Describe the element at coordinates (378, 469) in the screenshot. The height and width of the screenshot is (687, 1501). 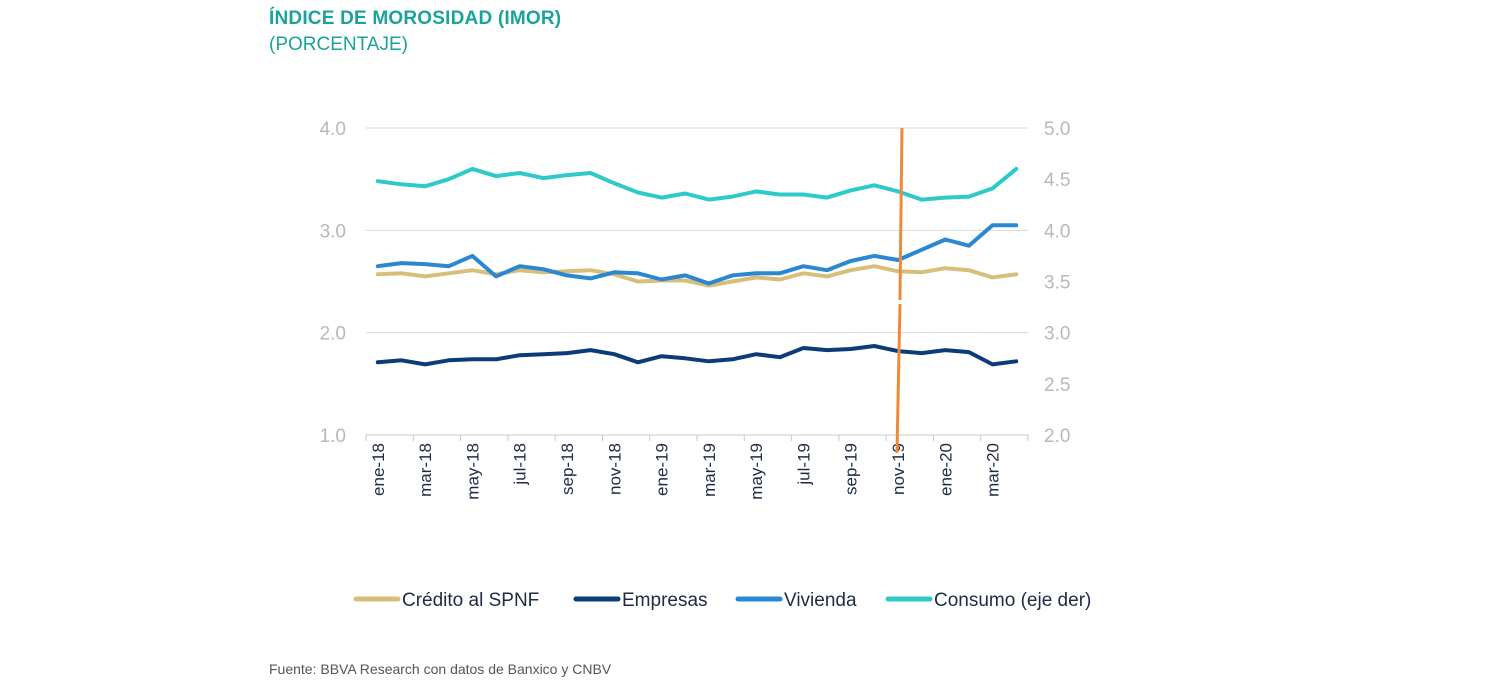
I see `x-tick-label: ene-18` at that location.